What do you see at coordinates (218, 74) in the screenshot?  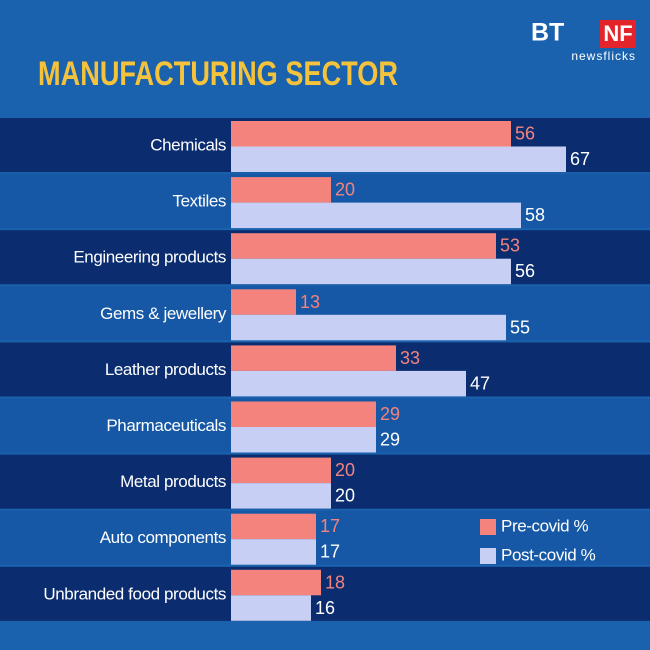 I see `chart-title: MANUFACTURING SECTOR` at bounding box center [218, 74].